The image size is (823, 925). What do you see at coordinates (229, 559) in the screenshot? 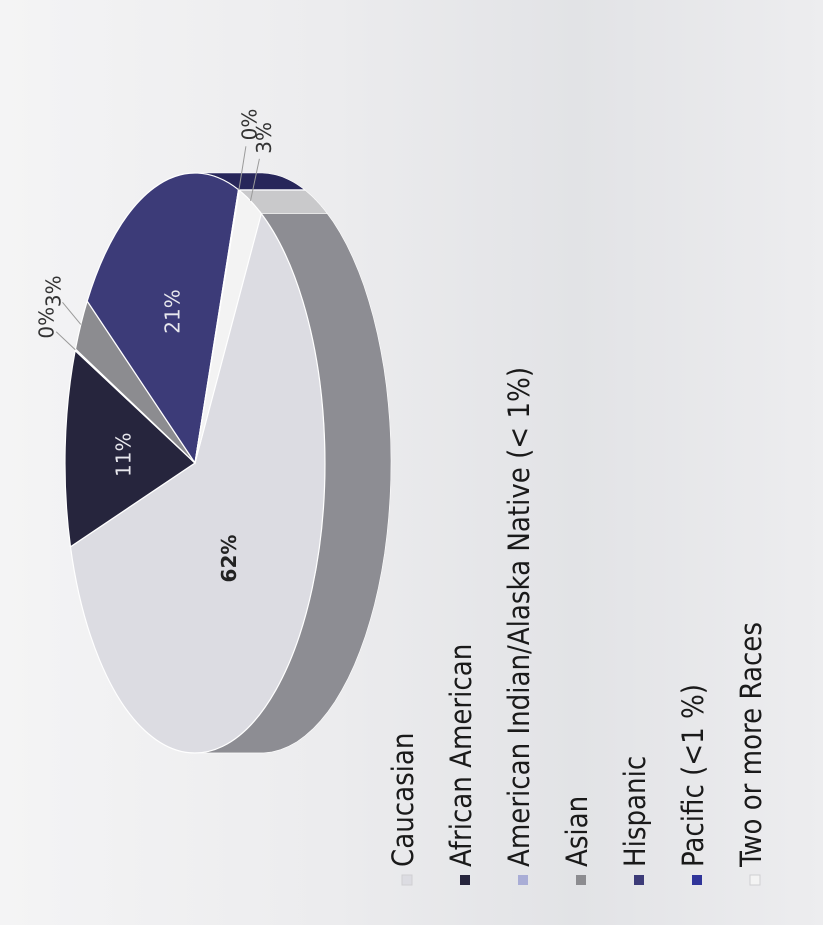
I see `data-label-caucasian: 62%` at bounding box center [229, 559].